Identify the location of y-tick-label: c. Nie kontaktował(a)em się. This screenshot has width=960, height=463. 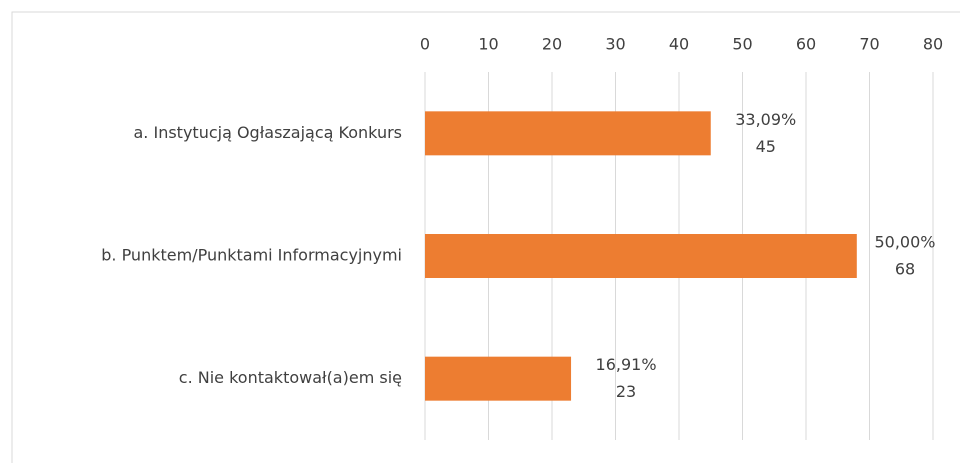
(290, 377).